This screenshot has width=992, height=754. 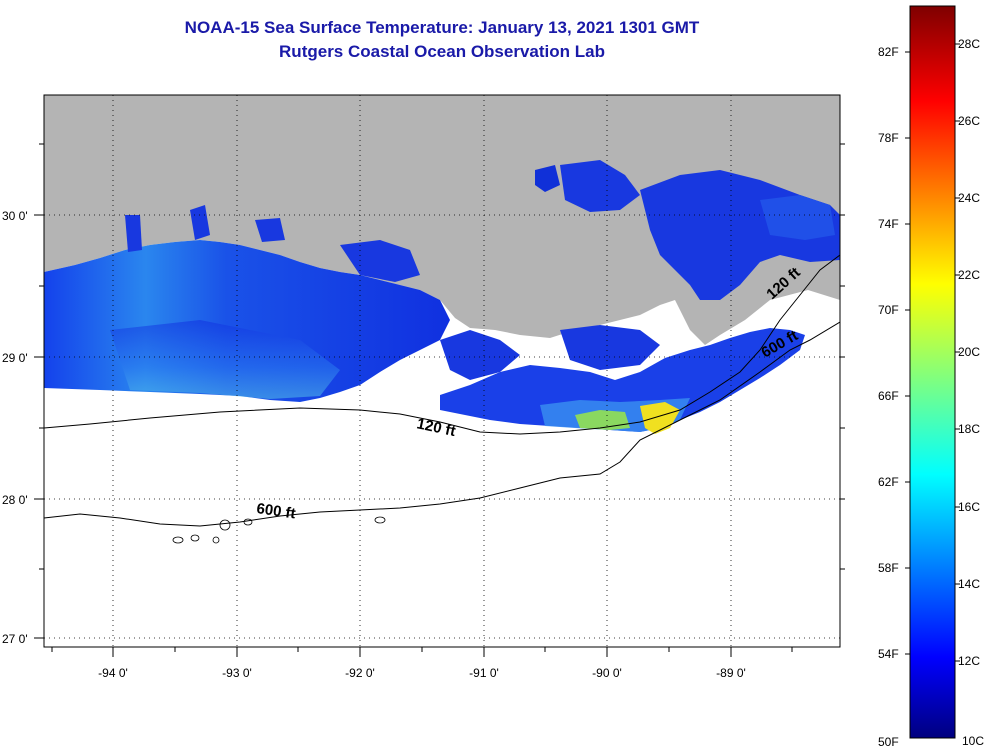 What do you see at coordinates (225, 359) in the screenshot?
I see `water-west-shelf-warm` at bounding box center [225, 359].